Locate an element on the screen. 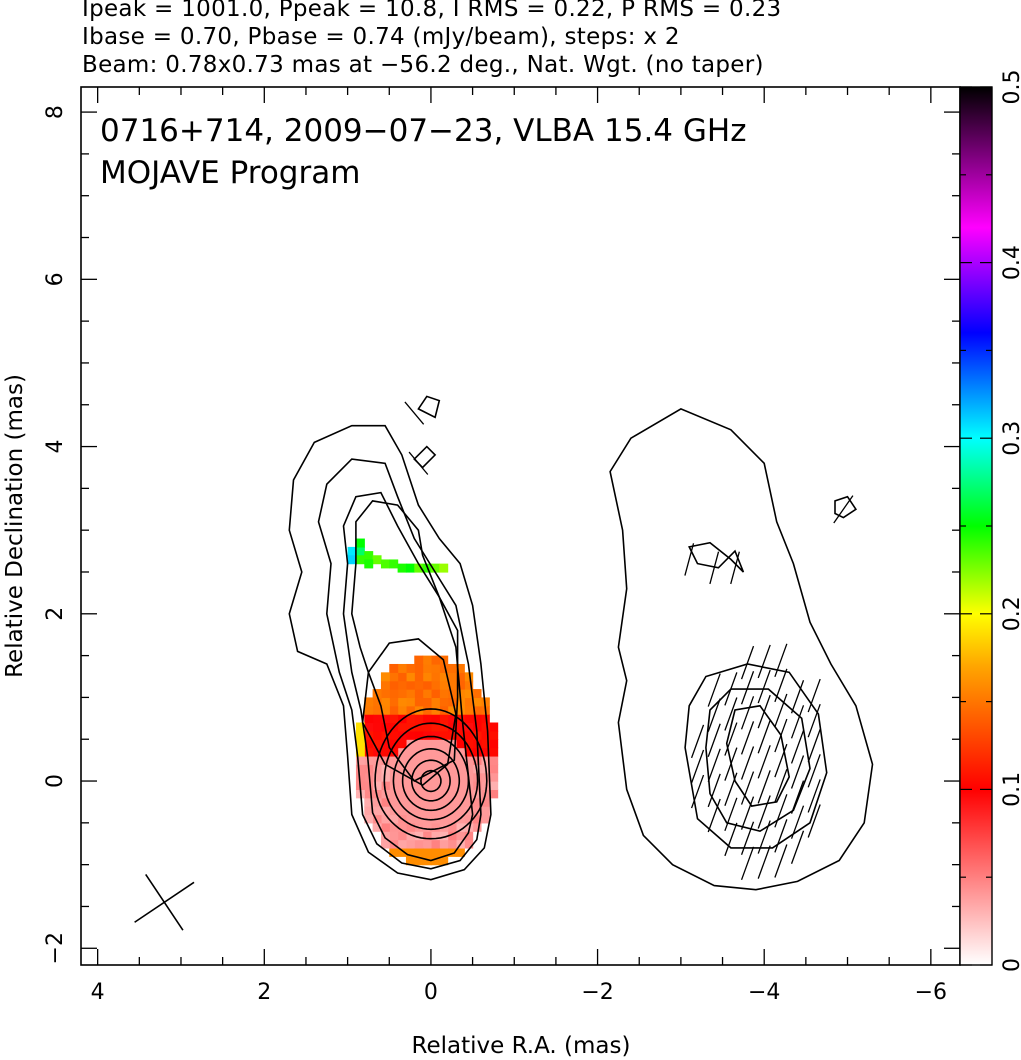 The image size is (1021, 1060). colorbar-tick-label: 0.3 is located at coordinates (1010, 438).